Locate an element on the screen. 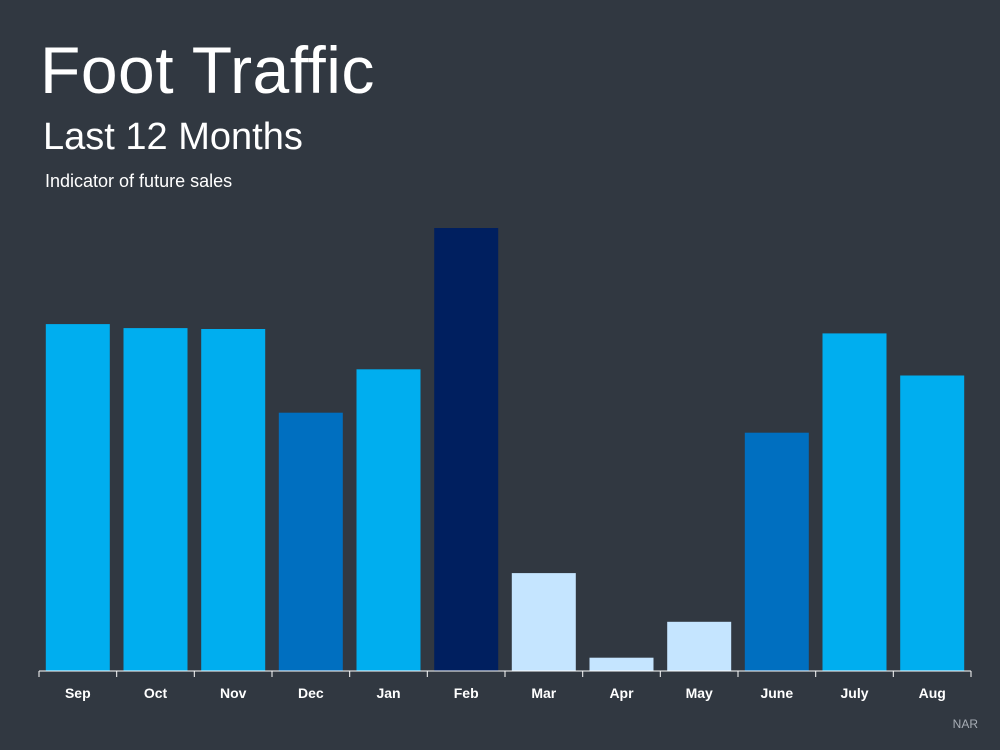 Image resolution: width=1000 pixels, height=750 pixels. bar-aug is located at coordinates (932, 523).